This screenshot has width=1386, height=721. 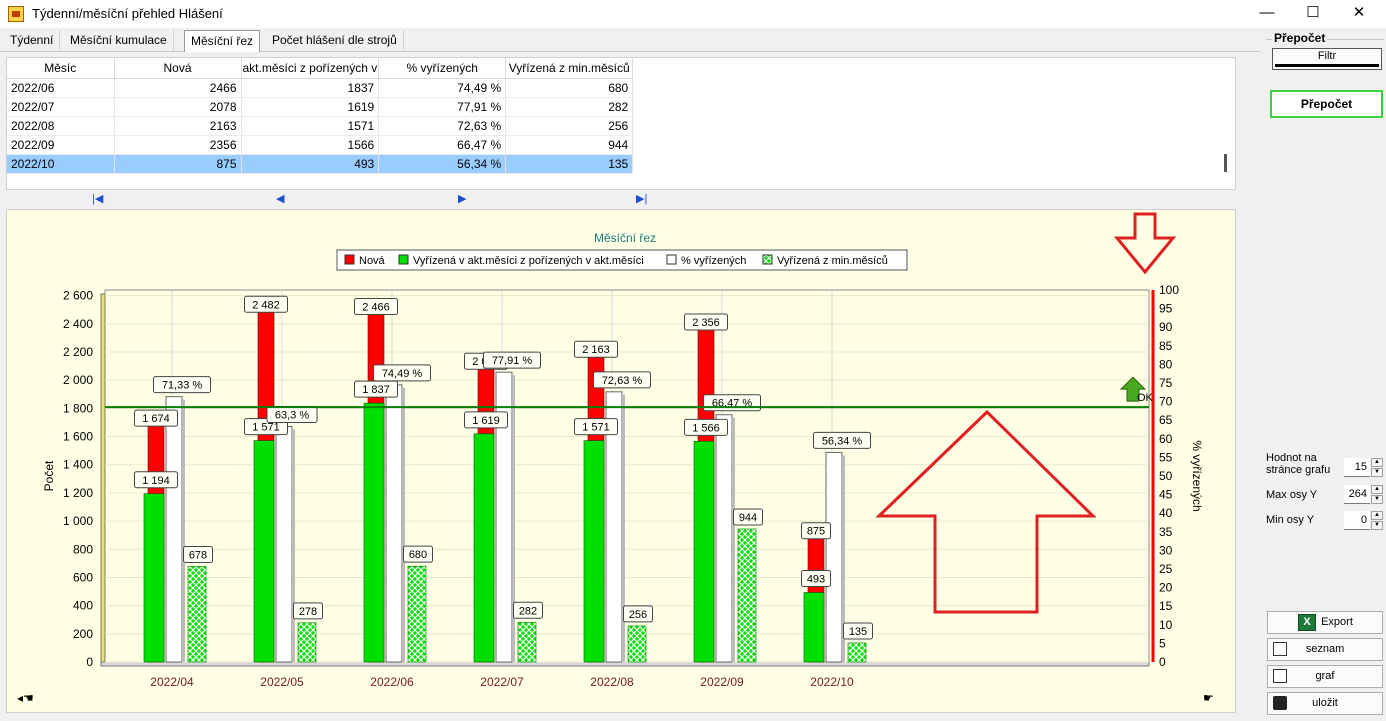 I want to click on data-label-vyrizena-akt-box, so click(x=156, y=480).